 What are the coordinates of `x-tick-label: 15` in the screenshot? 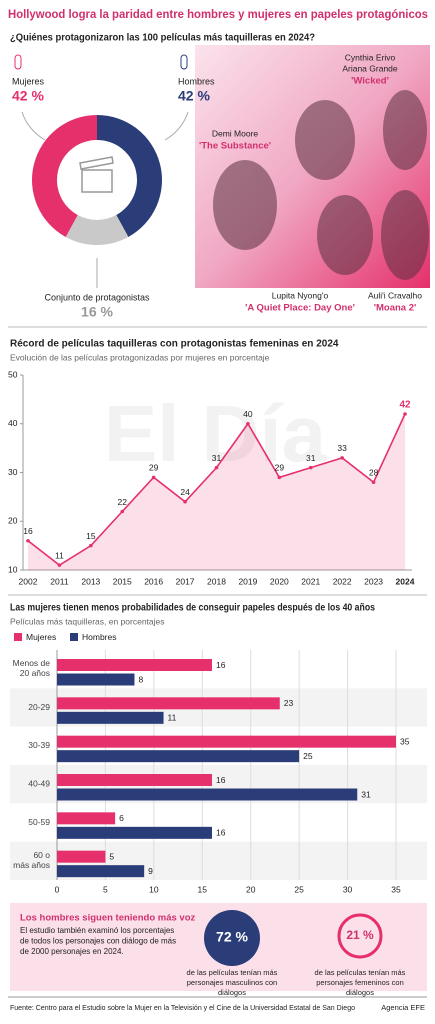 It's located at (203, 889).